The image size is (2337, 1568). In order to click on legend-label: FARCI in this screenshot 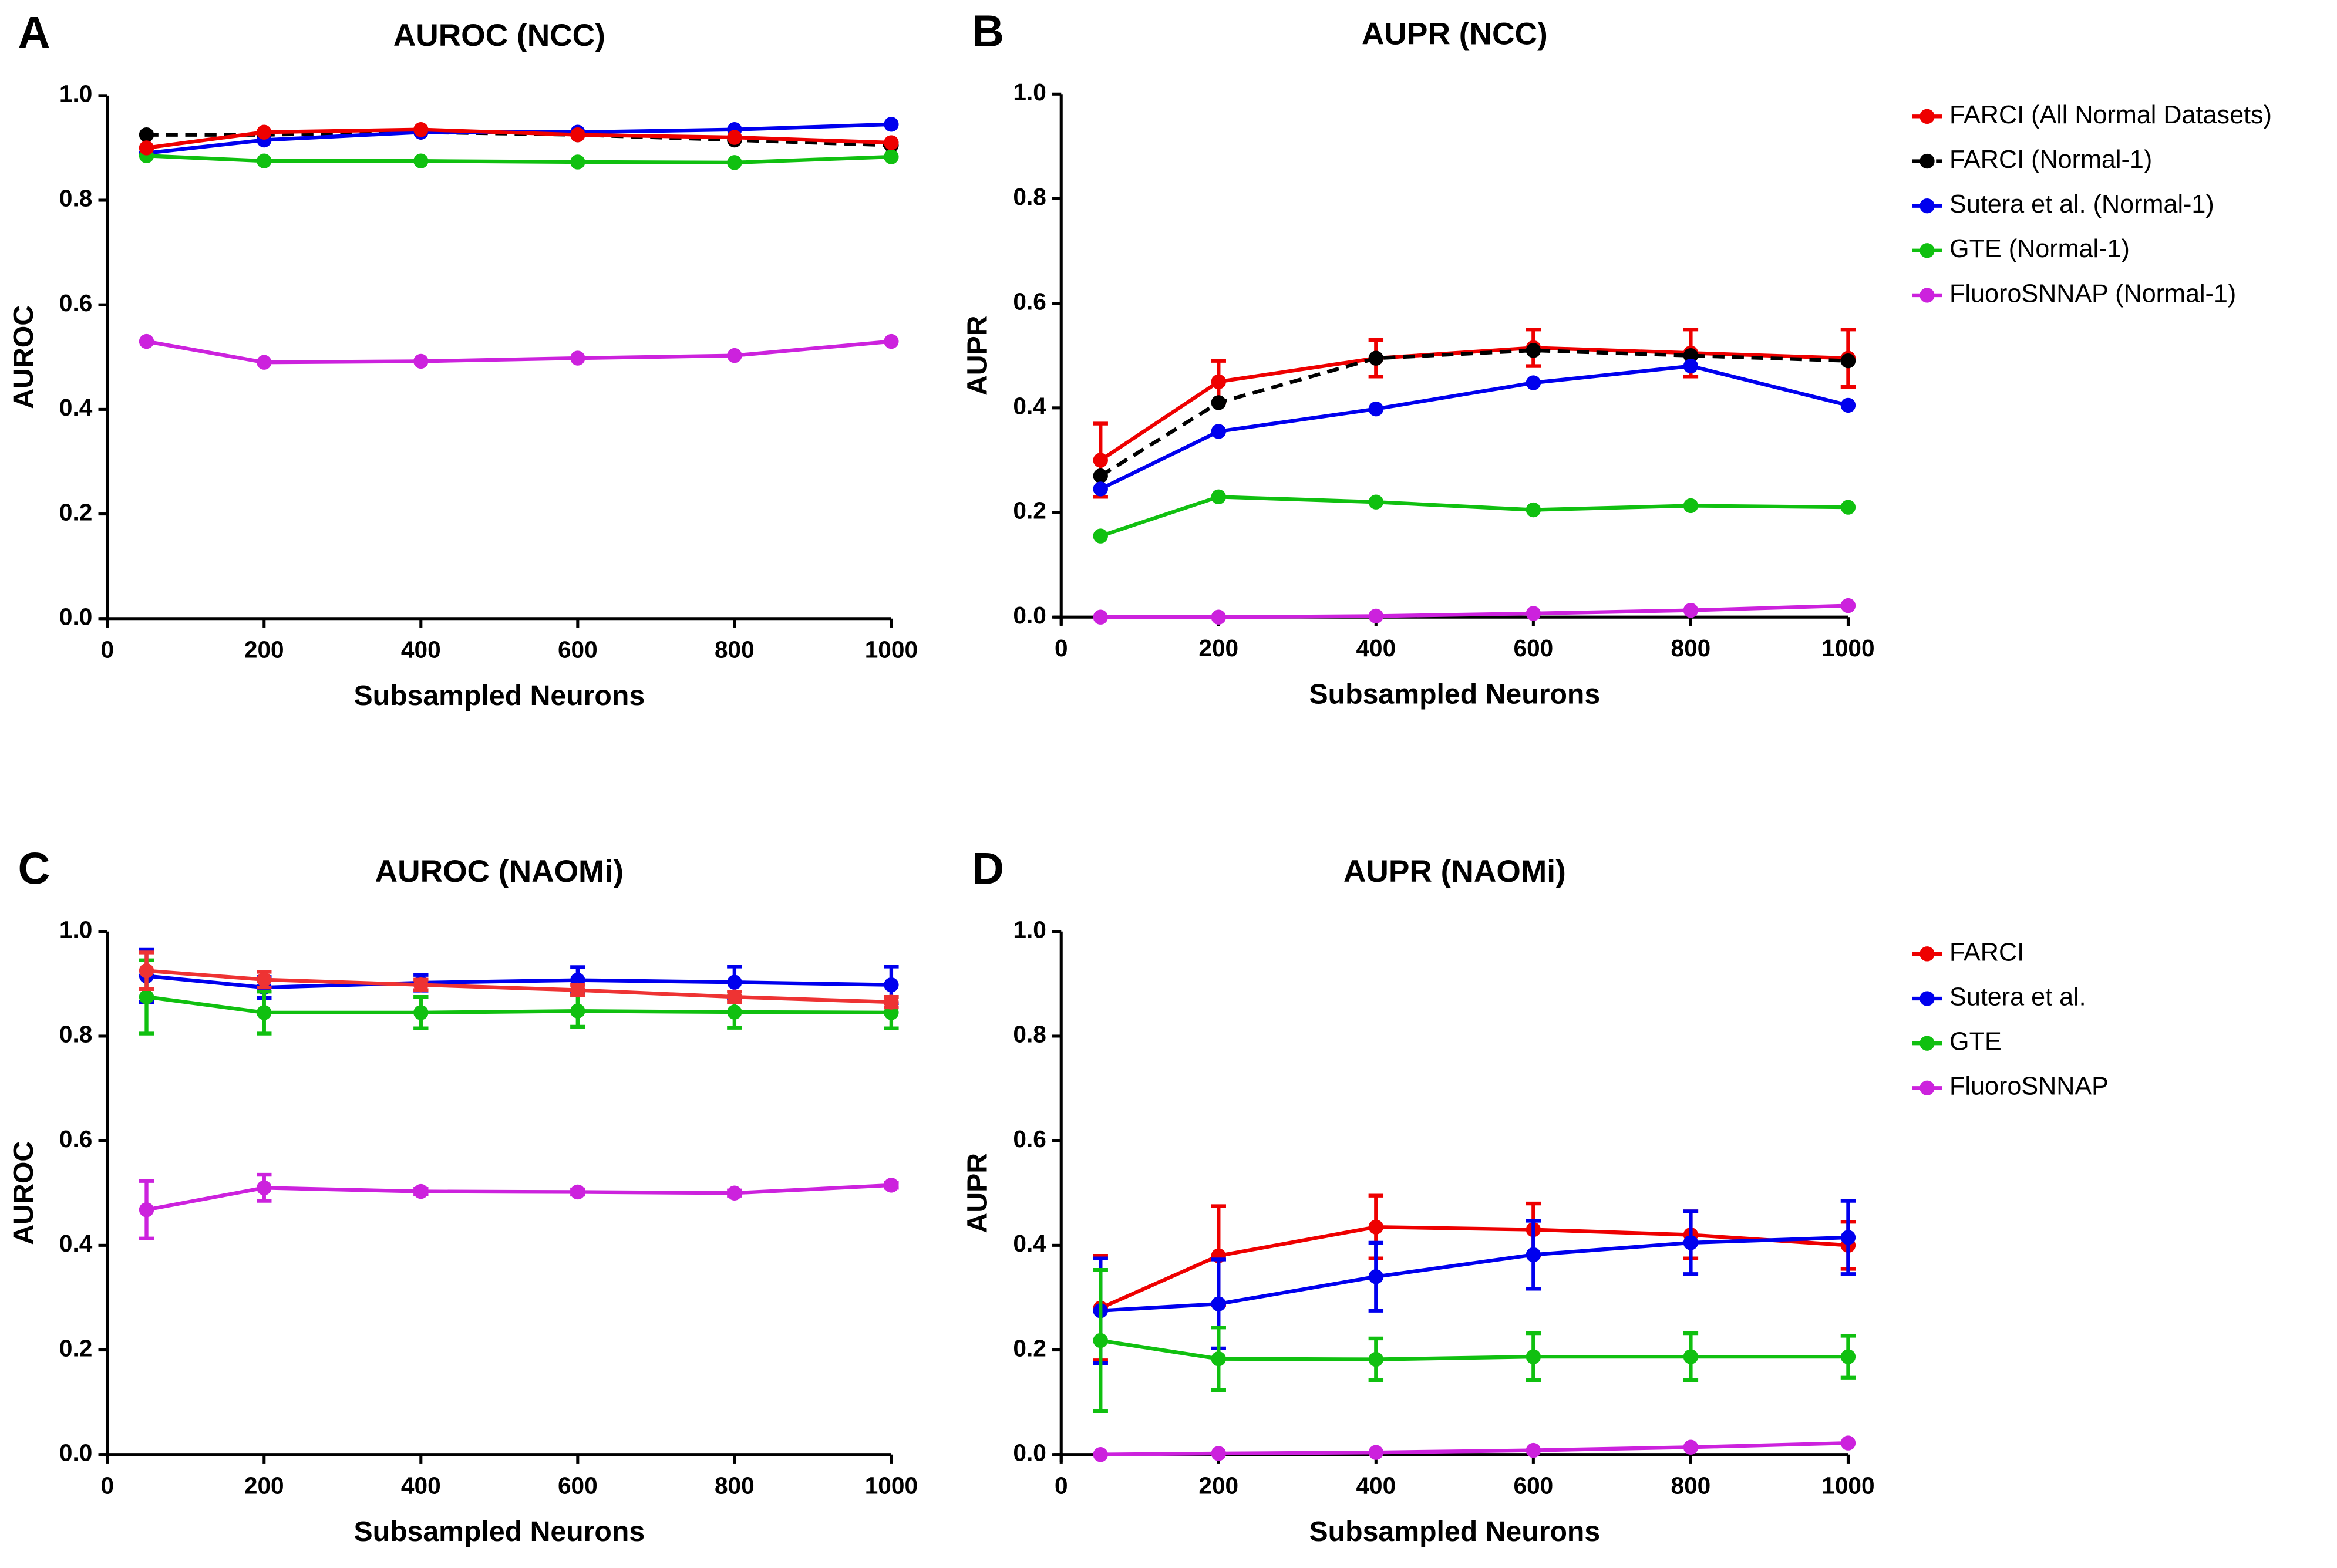, I will do `click(1986, 952)`.